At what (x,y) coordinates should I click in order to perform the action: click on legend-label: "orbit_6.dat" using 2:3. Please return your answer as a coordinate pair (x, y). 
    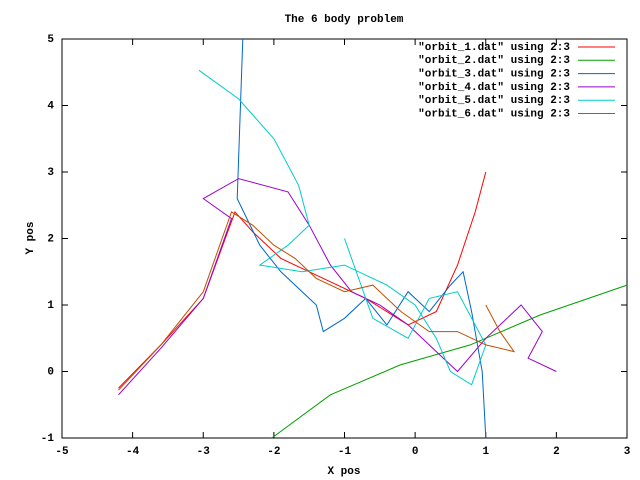
    Looking at the image, I should click on (494, 114).